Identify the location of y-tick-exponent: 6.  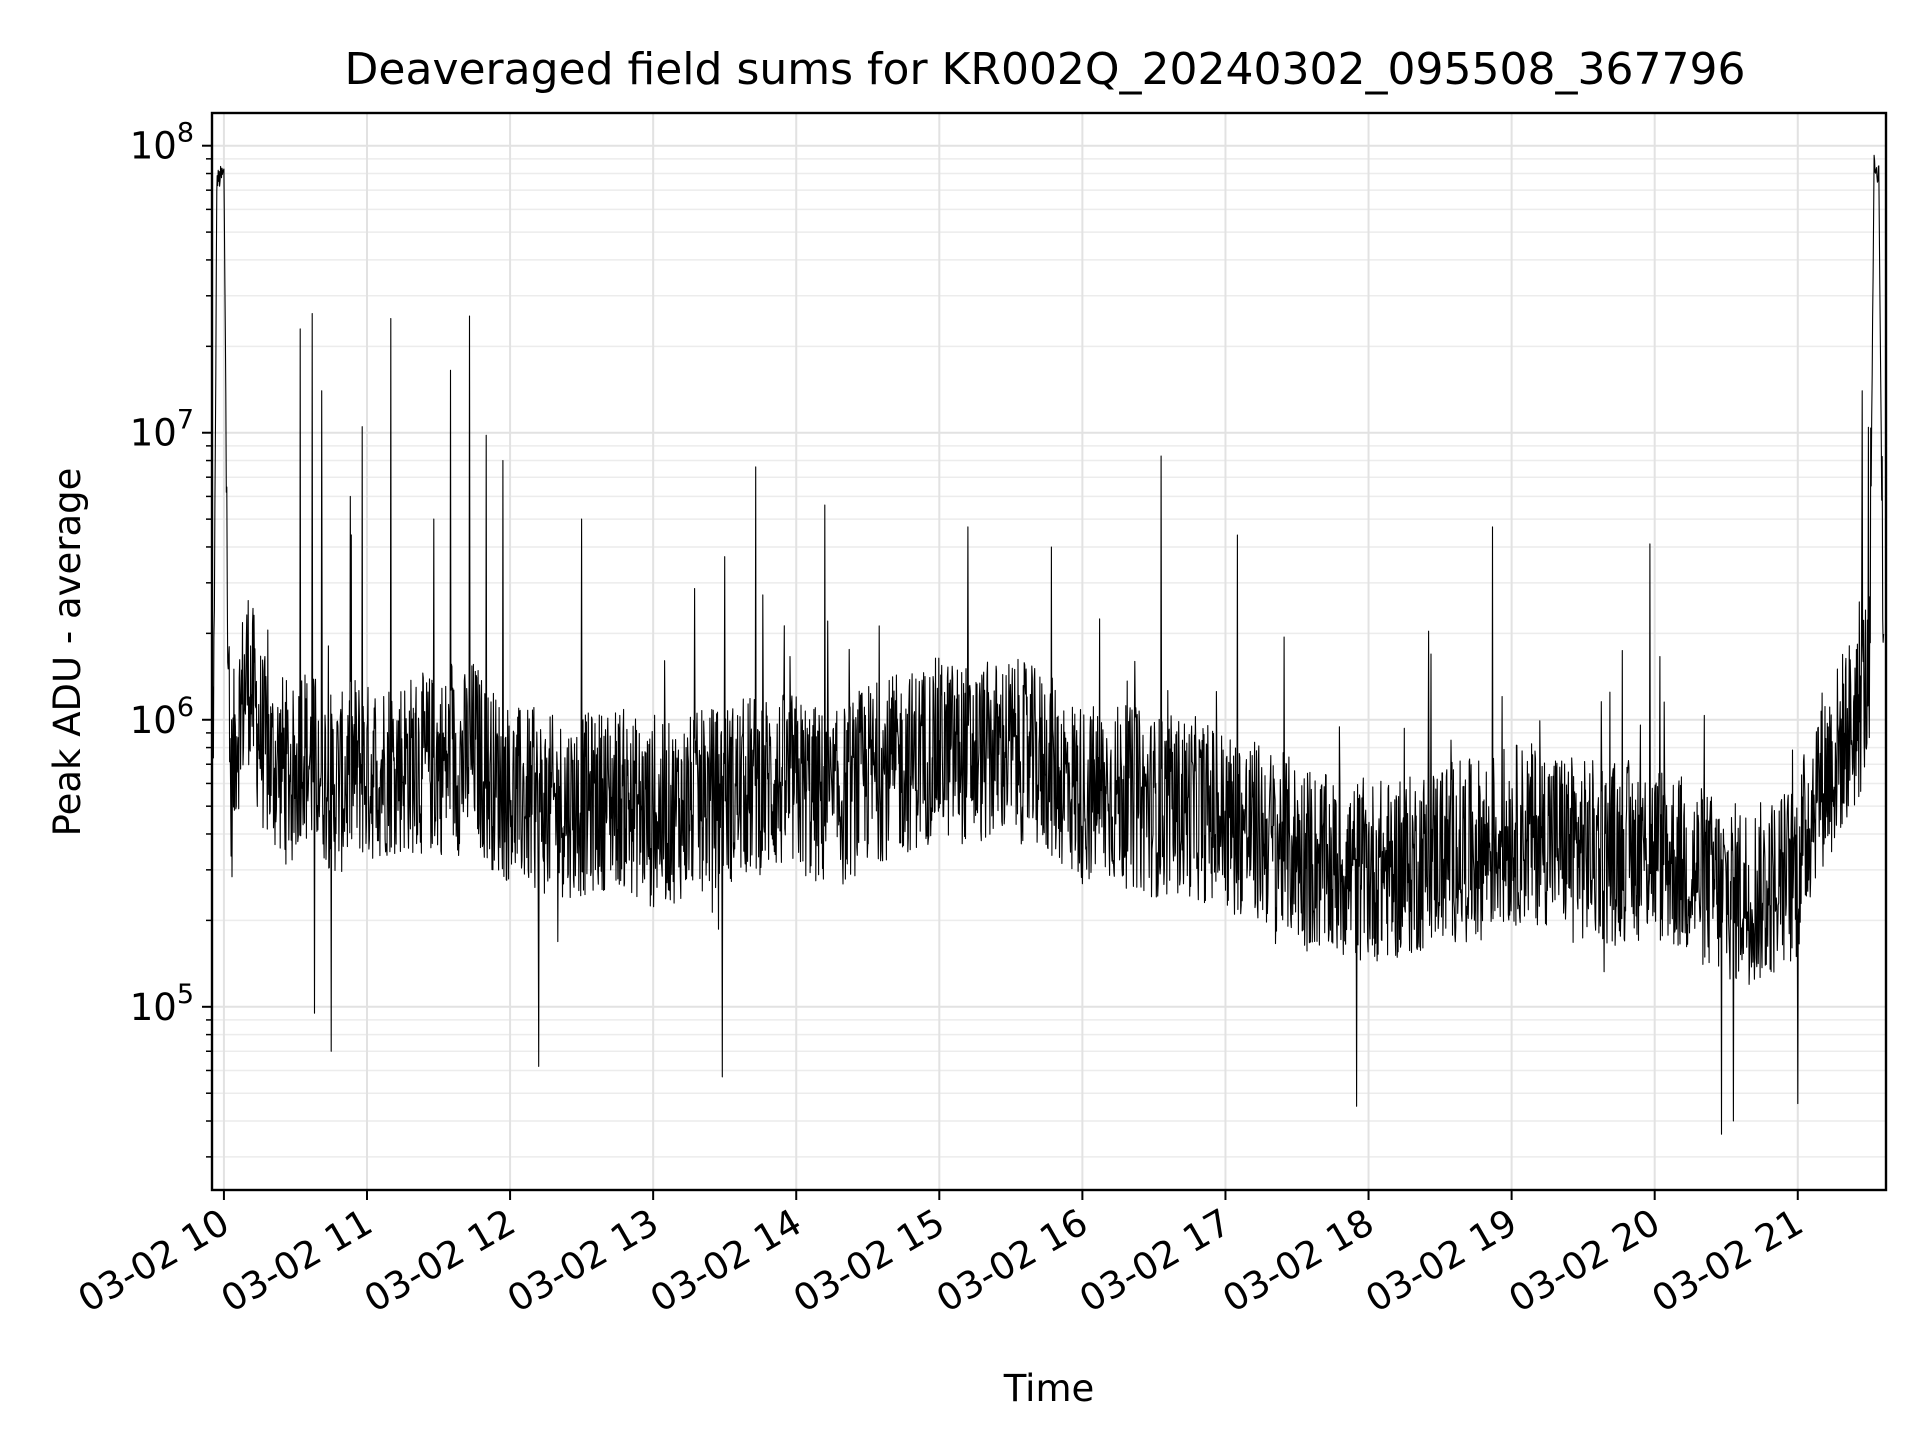
(185, 707).